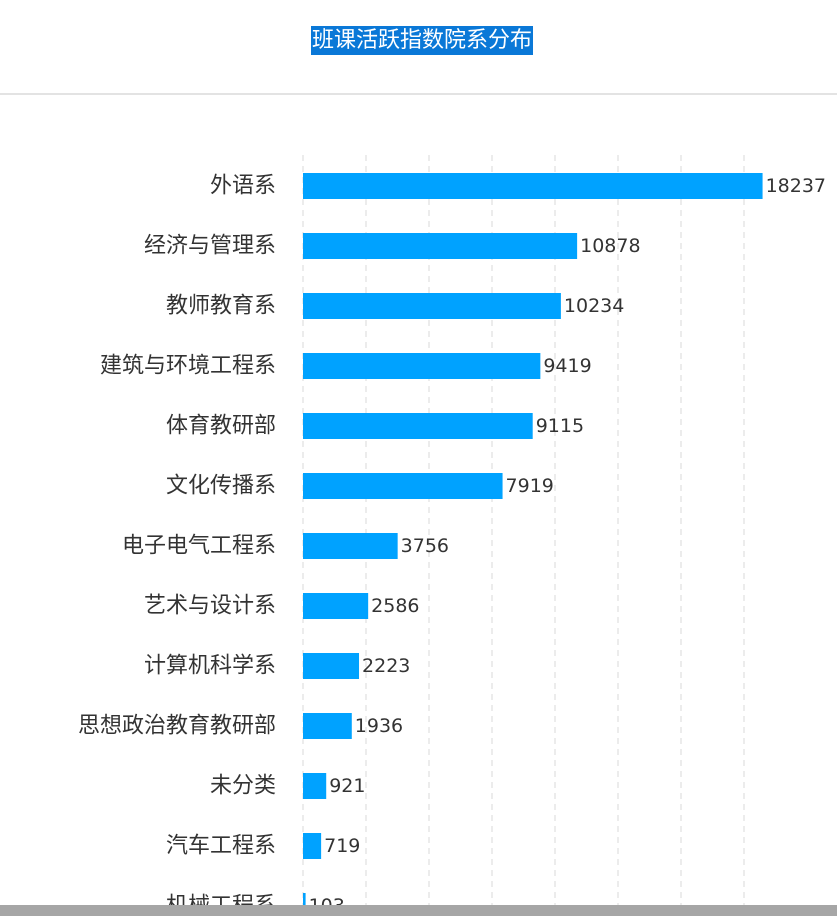 The height and width of the screenshot is (916, 837). Describe the element at coordinates (221, 426) in the screenshot. I see `category-label: 体育教研部` at that location.